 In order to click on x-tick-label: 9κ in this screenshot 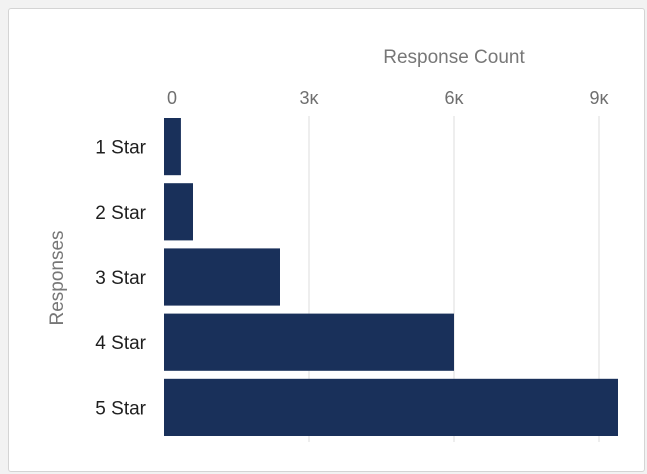, I will do `click(599, 98)`.